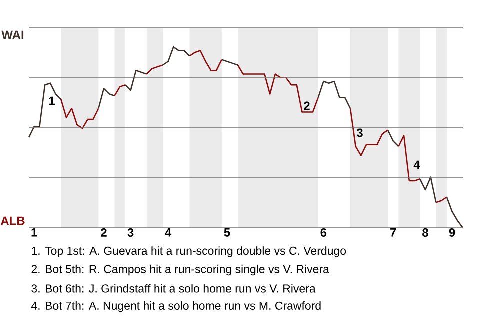 The height and width of the screenshot is (320, 480). Describe the element at coordinates (176, 307) in the screenshot. I see `text: 4. Bot 7th: A. Nugent hit a solo home run vs M. Crawford` at that location.